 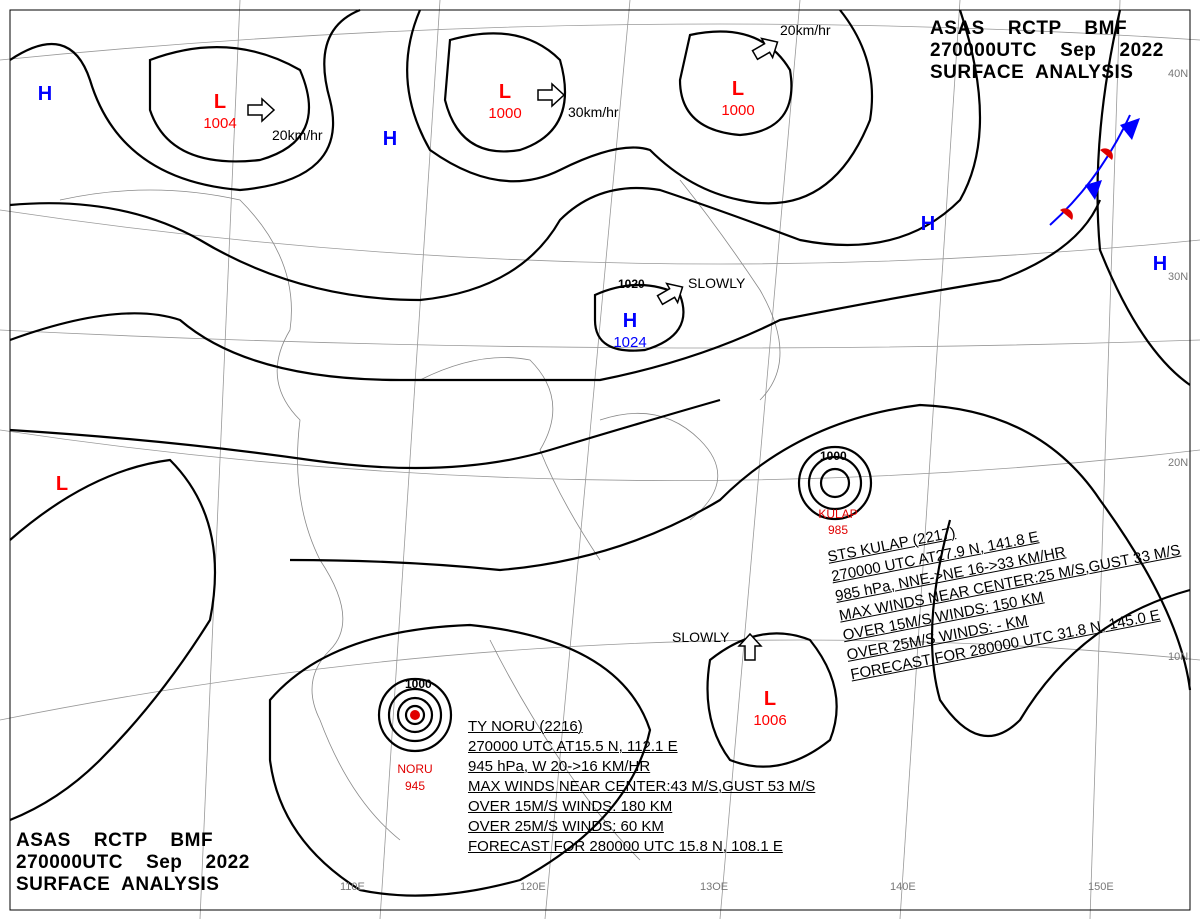 What do you see at coordinates (570, 806) in the screenshot?
I see `info-line: OVER 15M/S WINDS: 180 KM` at bounding box center [570, 806].